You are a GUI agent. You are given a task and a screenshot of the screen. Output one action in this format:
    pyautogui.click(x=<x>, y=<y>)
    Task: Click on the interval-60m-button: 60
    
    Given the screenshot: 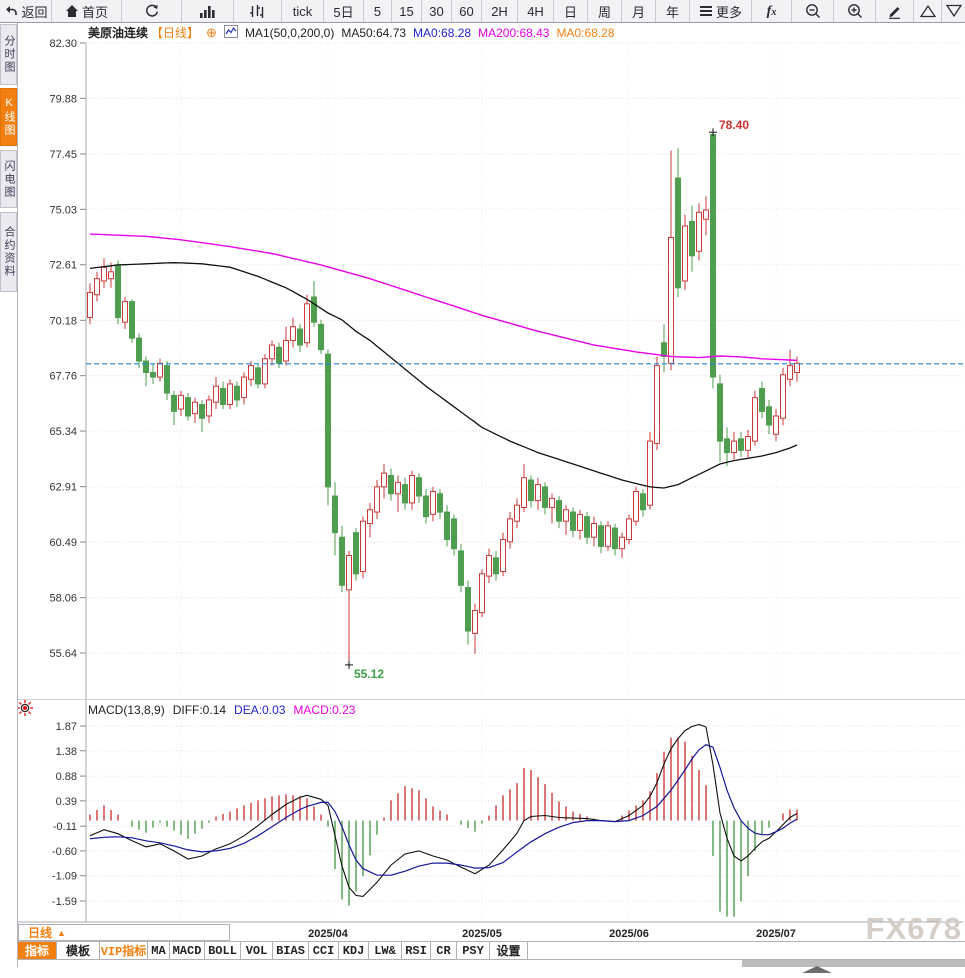 What is the action you would take?
    pyautogui.click(x=467, y=11)
    